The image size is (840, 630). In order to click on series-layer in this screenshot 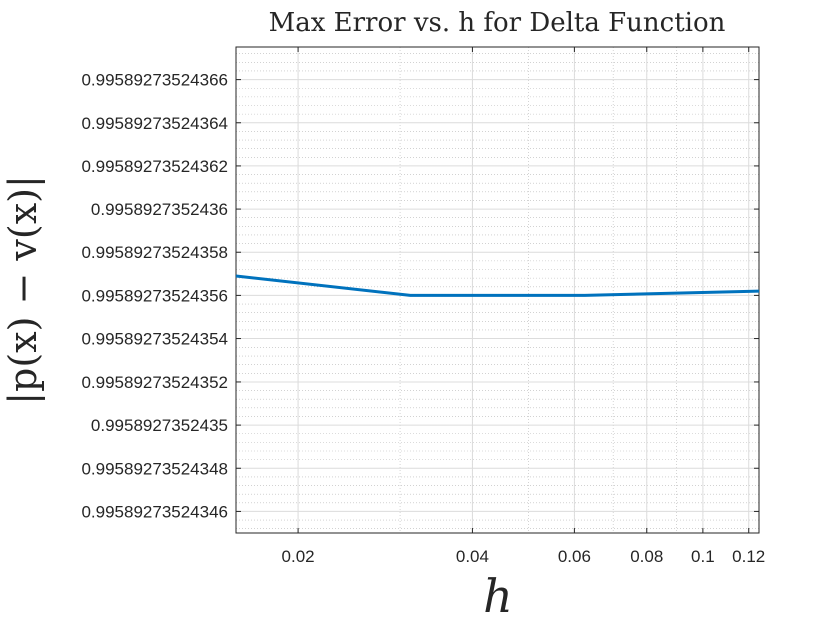, I will do `click(497, 285)`.